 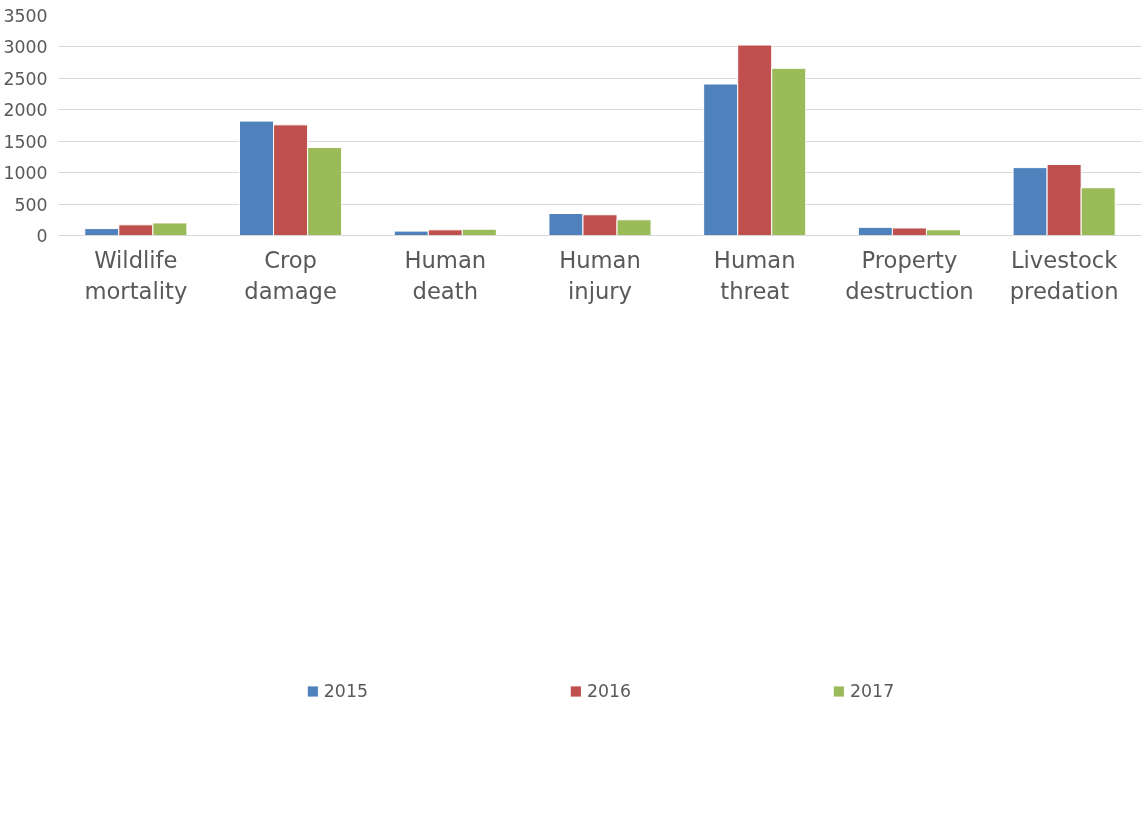 What do you see at coordinates (25, 173) in the screenshot?
I see `y-tick-label: 1000` at bounding box center [25, 173].